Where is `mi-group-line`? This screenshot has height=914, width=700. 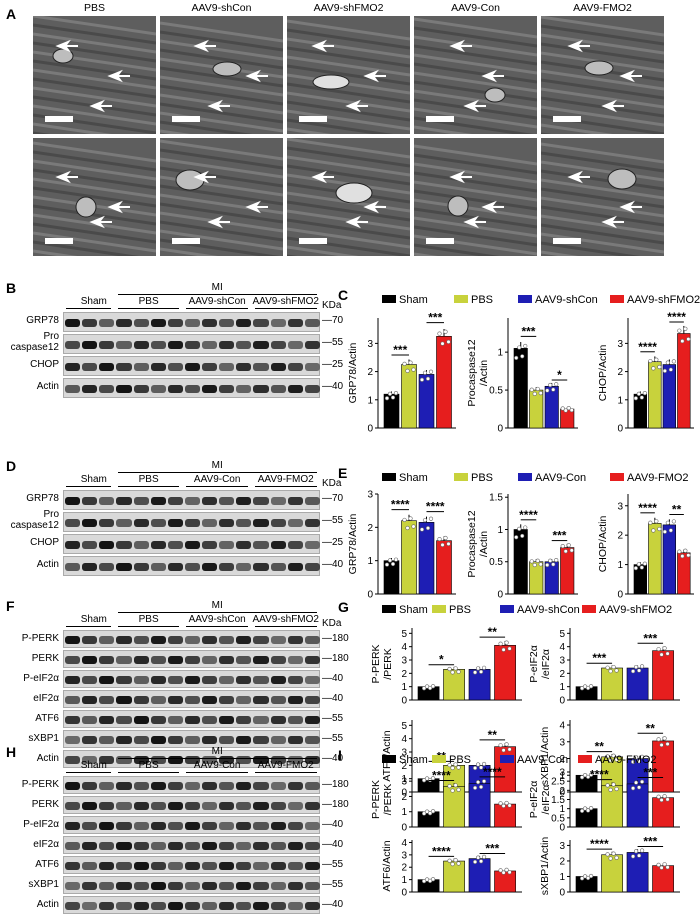 mi-group-line is located at coordinates (217, 294).